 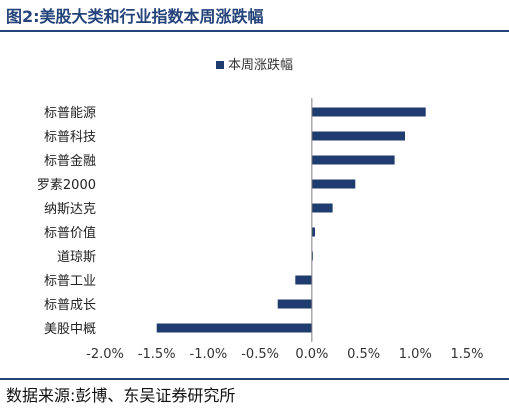 I want to click on category-label: 标普成长, so click(x=70, y=305).